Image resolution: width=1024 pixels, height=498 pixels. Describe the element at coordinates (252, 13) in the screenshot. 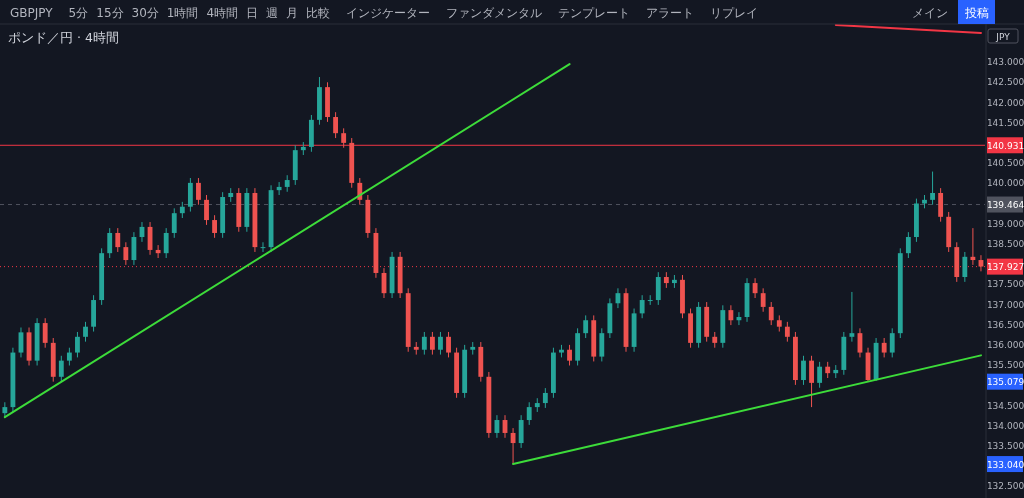

I see `text: 日` at that location.